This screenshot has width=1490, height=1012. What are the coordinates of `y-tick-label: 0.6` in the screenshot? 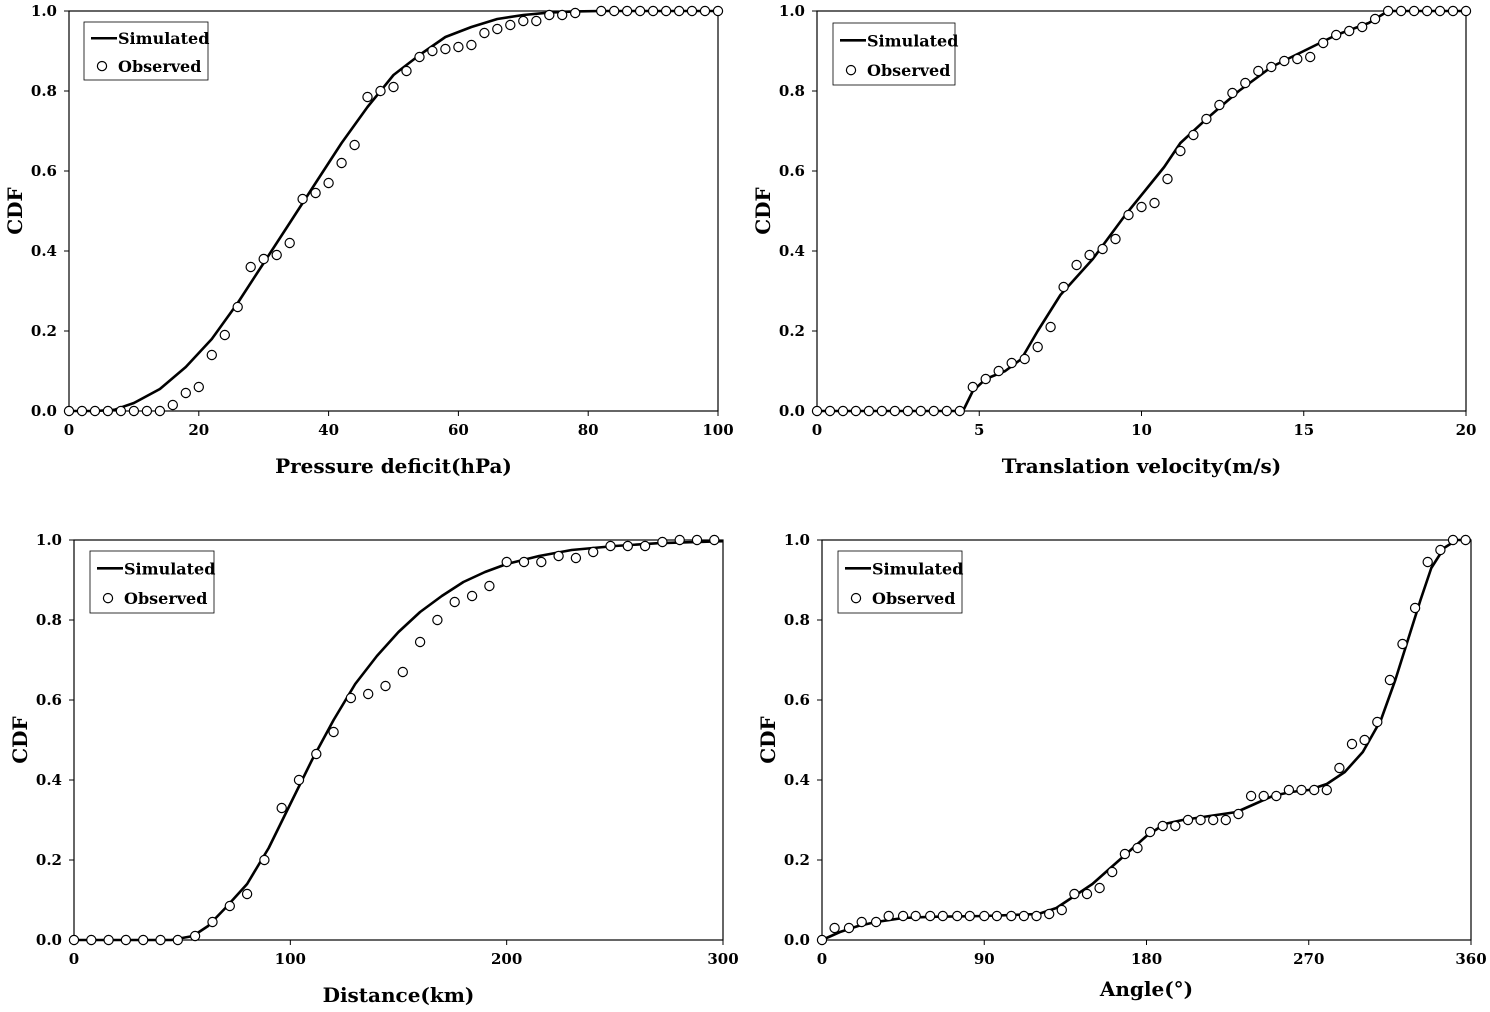 It's located at (49, 700).